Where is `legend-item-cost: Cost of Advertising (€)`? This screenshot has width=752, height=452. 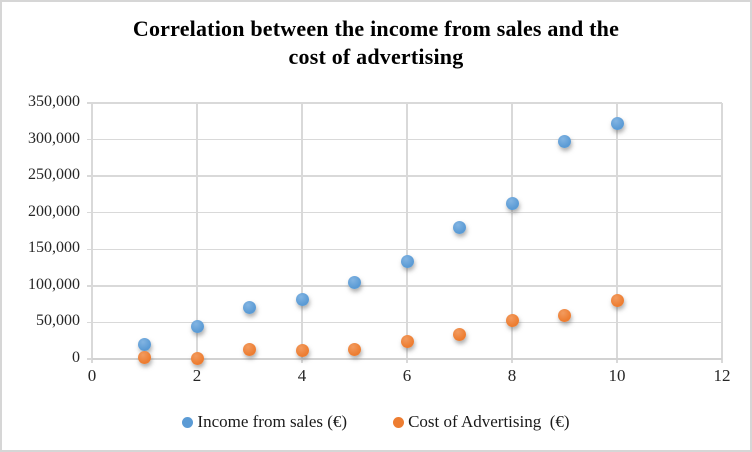 legend-item-cost: Cost of Advertising (€) is located at coordinates (481, 422).